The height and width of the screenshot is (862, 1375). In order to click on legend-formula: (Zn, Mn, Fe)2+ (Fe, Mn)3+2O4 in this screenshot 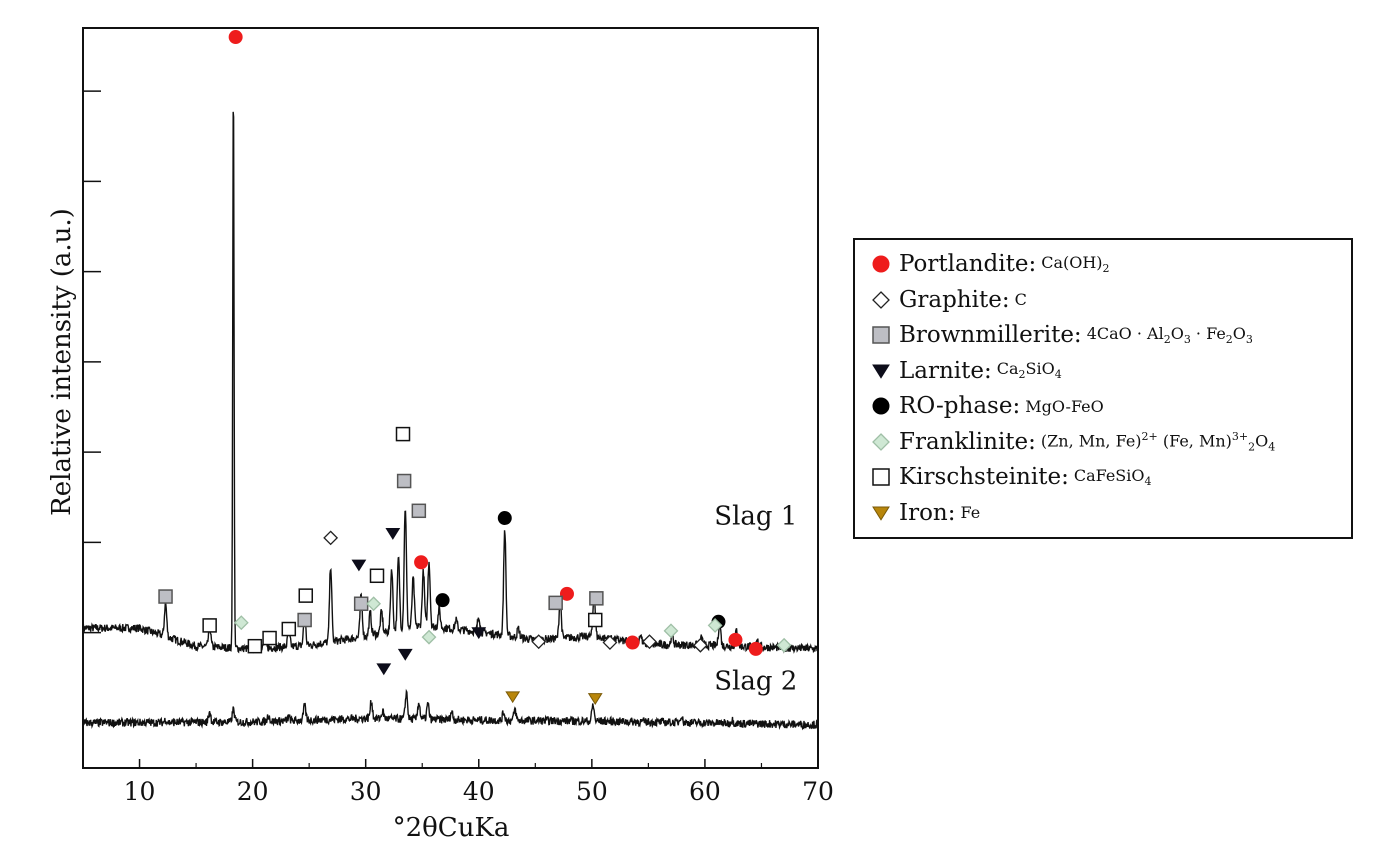, I will do `click(1158, 441)`.